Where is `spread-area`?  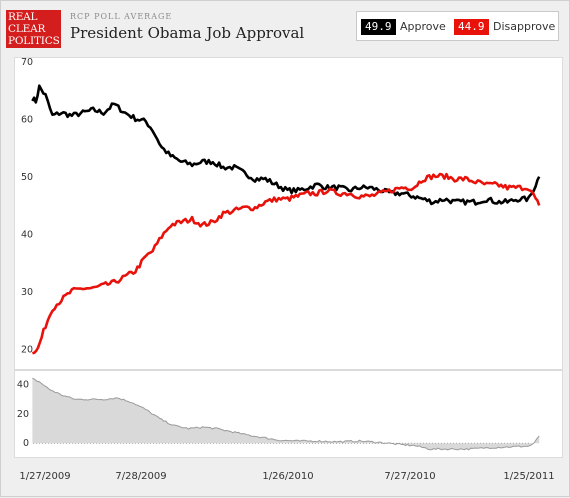
spread-area is located at coordinates (286, 414).